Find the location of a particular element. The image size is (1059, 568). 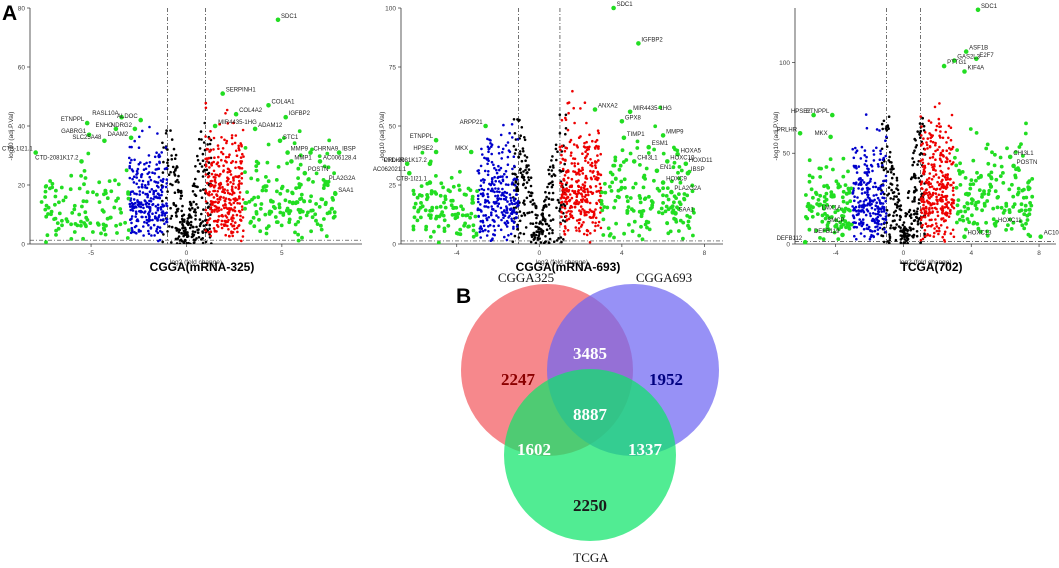

venn-set-label-cgga325: CGGA325 is located at coordinates (526, 277).